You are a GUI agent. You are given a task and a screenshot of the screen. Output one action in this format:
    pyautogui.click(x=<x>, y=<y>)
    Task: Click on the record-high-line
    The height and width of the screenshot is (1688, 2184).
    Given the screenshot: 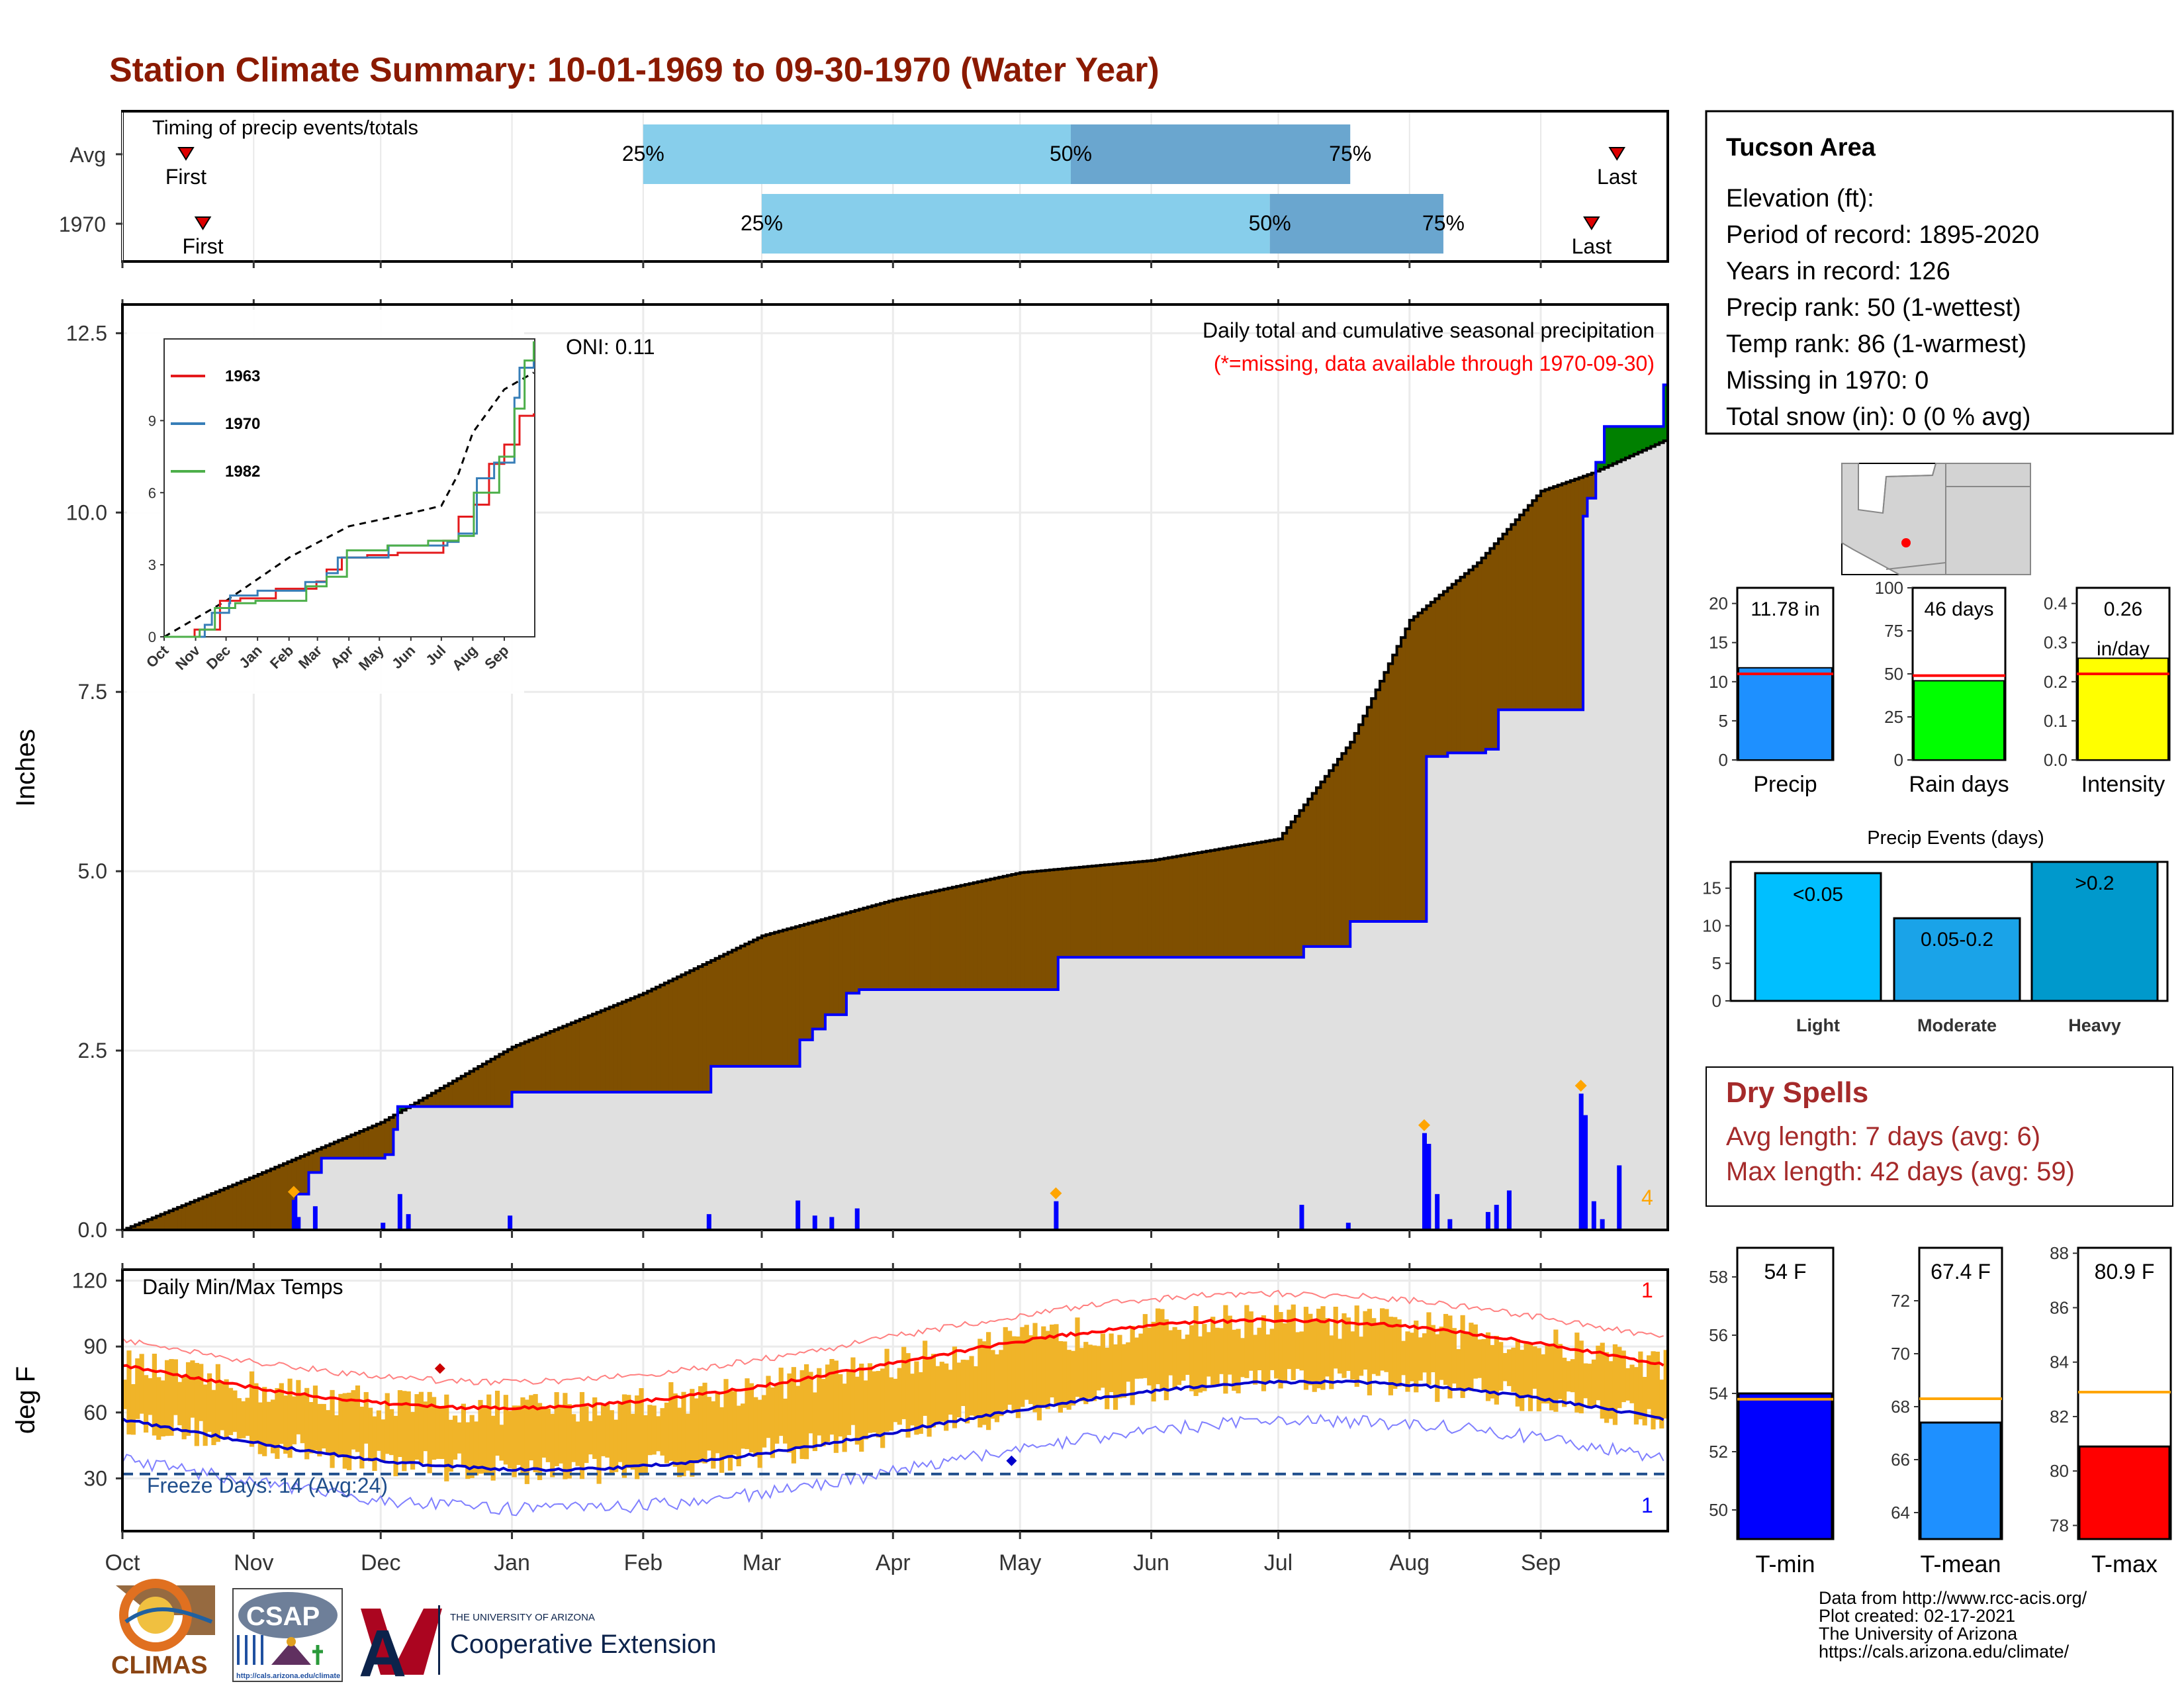 What is the action you would take?
    pyautogui.click(x=893, y=1337)
    